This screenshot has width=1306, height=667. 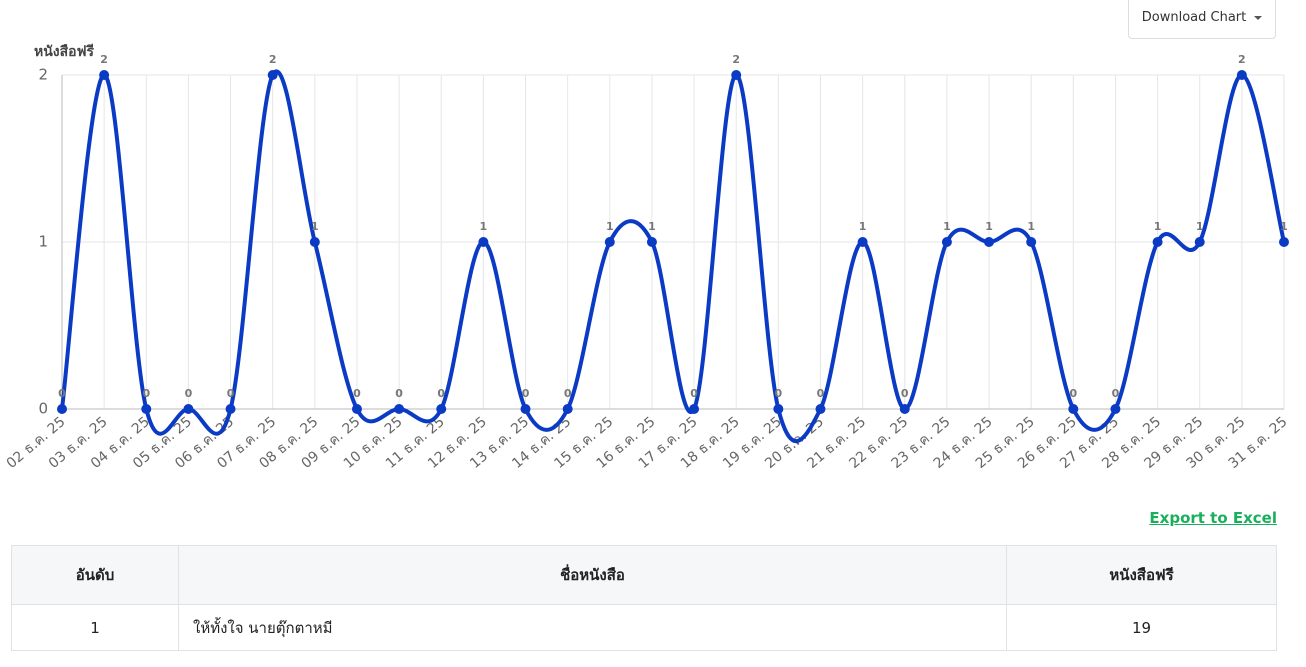 What do you see at coordinates (43, 75) in the screenshot?
I see `y-tick-label: 2` at bounding box center [43, 75].